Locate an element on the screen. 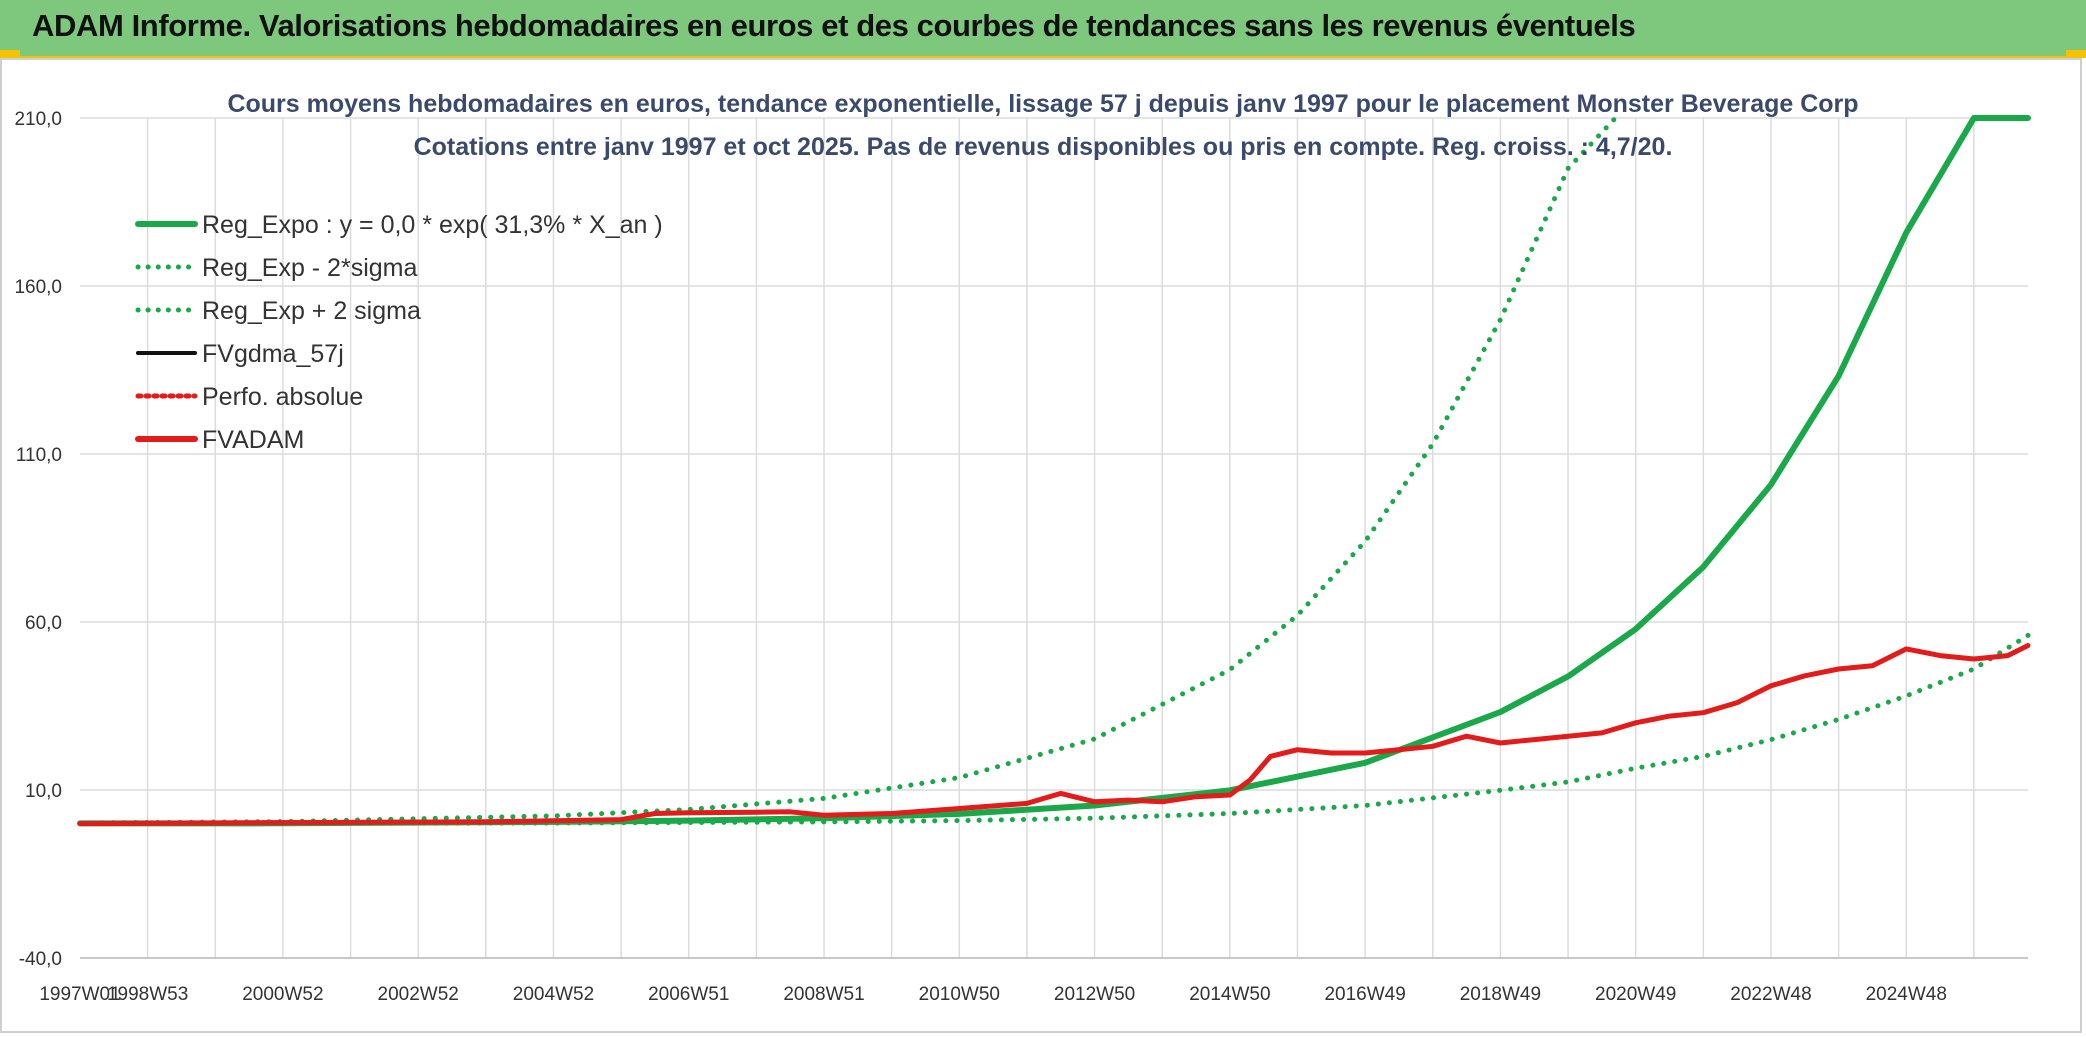  y-tick-label: 110,0 is located at coordinates (39, 455).